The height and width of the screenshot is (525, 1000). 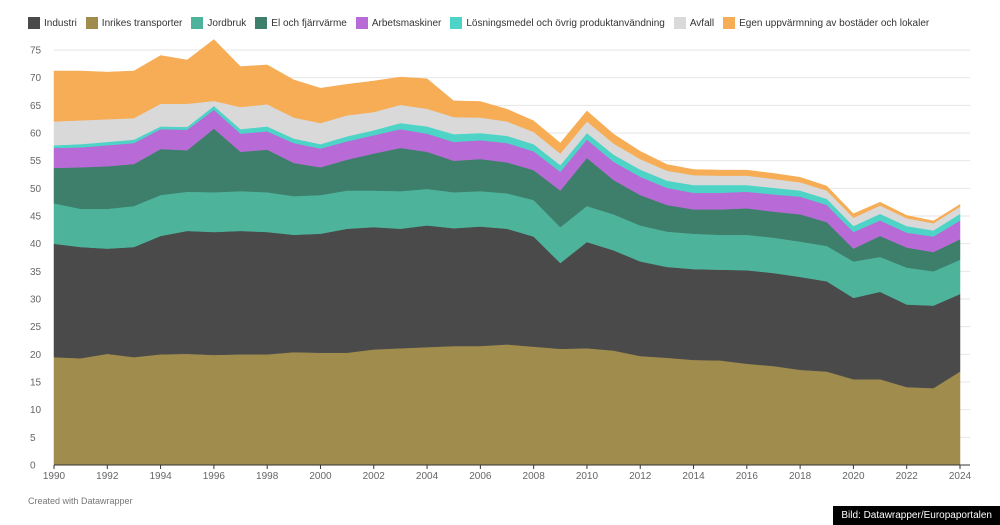 I want to click on x-tick-label-1994: 1994, so click(x=160, y=476).